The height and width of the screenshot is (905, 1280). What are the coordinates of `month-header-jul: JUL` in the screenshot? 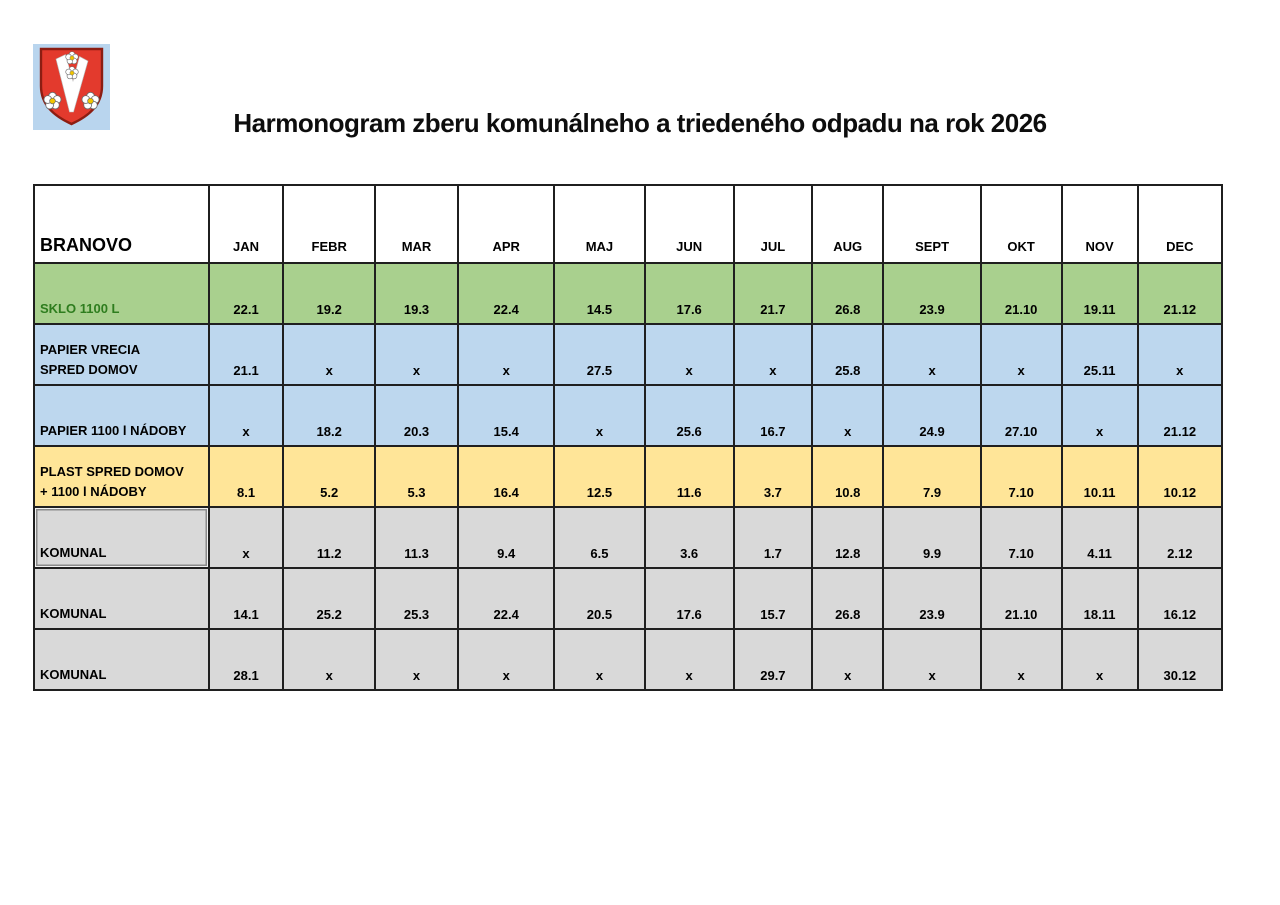 It's located at (773, 224).